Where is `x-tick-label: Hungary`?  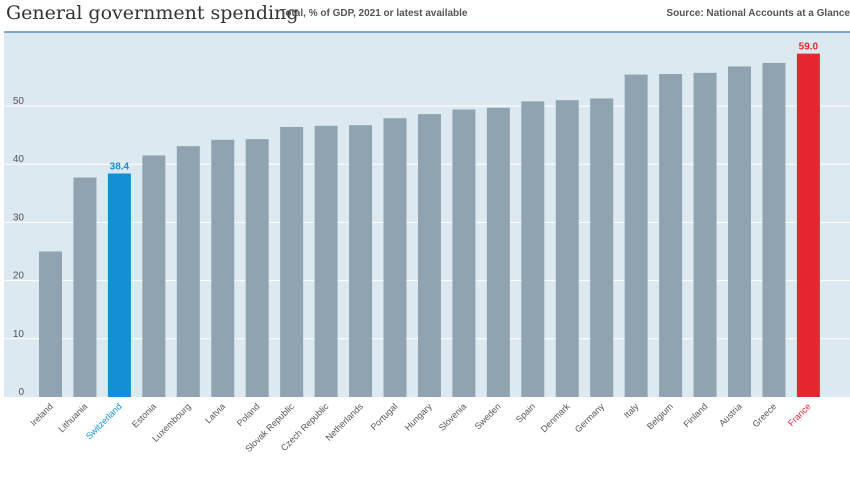
x-tick-label: Hungary is located at coordinates (418, 416).